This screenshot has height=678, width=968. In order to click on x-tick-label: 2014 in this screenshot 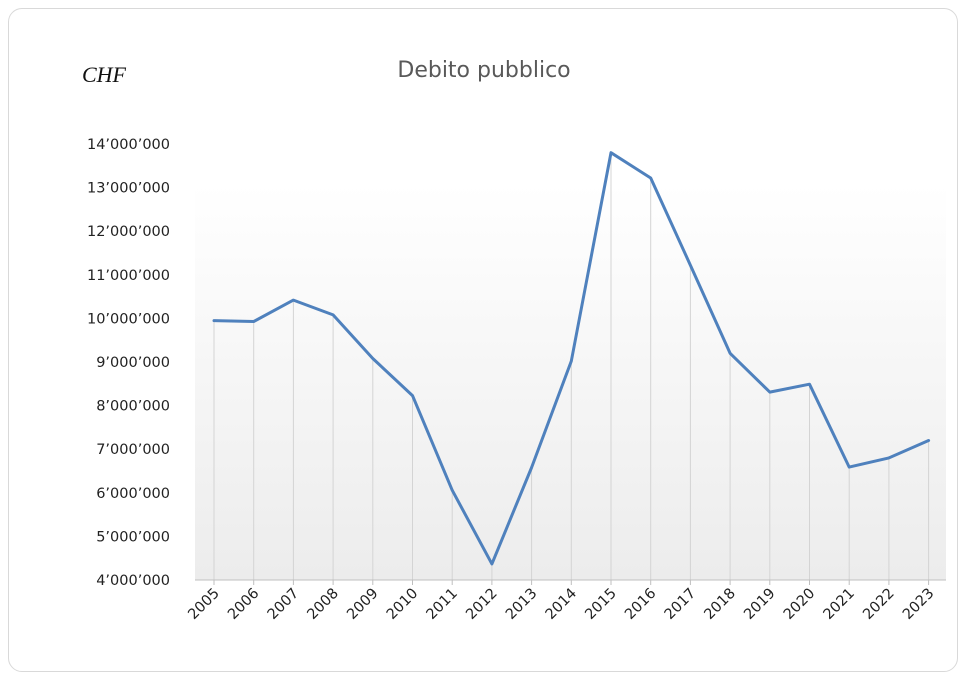, I will do `click(561, 604)`.